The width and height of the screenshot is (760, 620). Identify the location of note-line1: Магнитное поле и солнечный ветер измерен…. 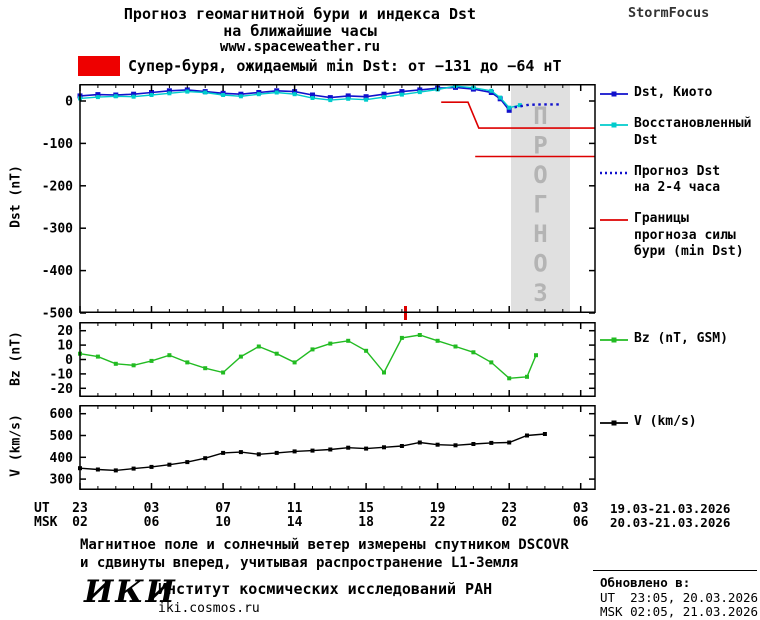
(324, 545).